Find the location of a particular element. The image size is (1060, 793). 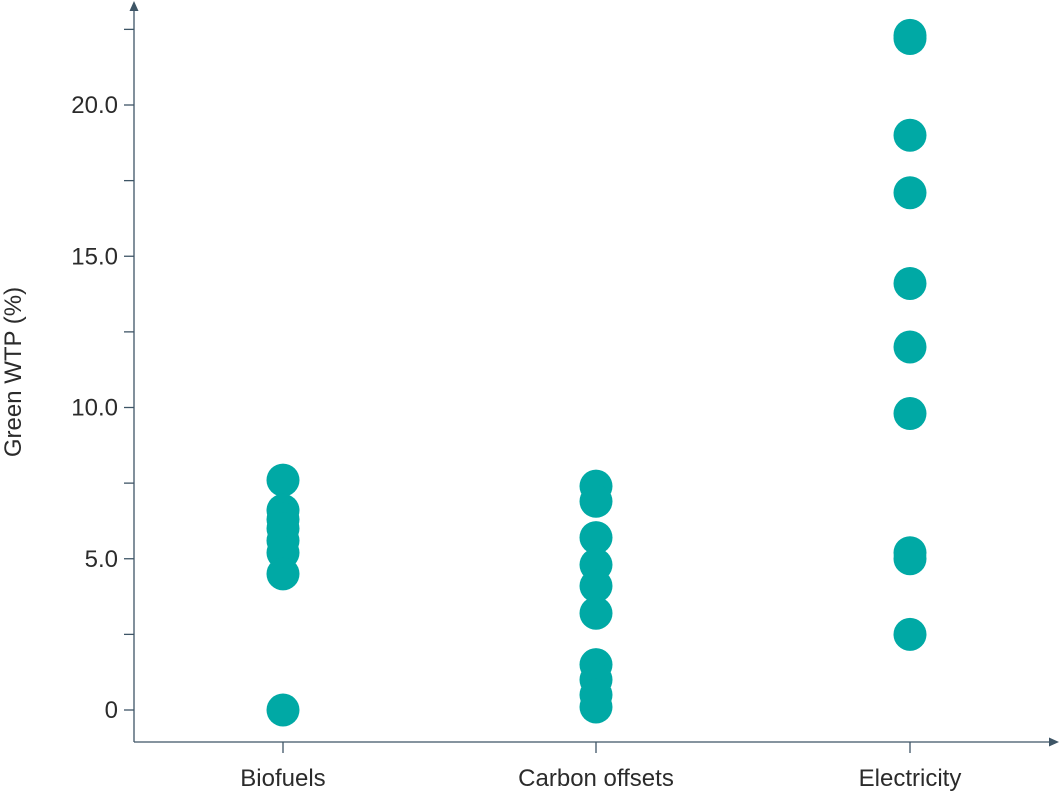

x-tick-label: Carbon offsets is located at coordinates (596, 778).